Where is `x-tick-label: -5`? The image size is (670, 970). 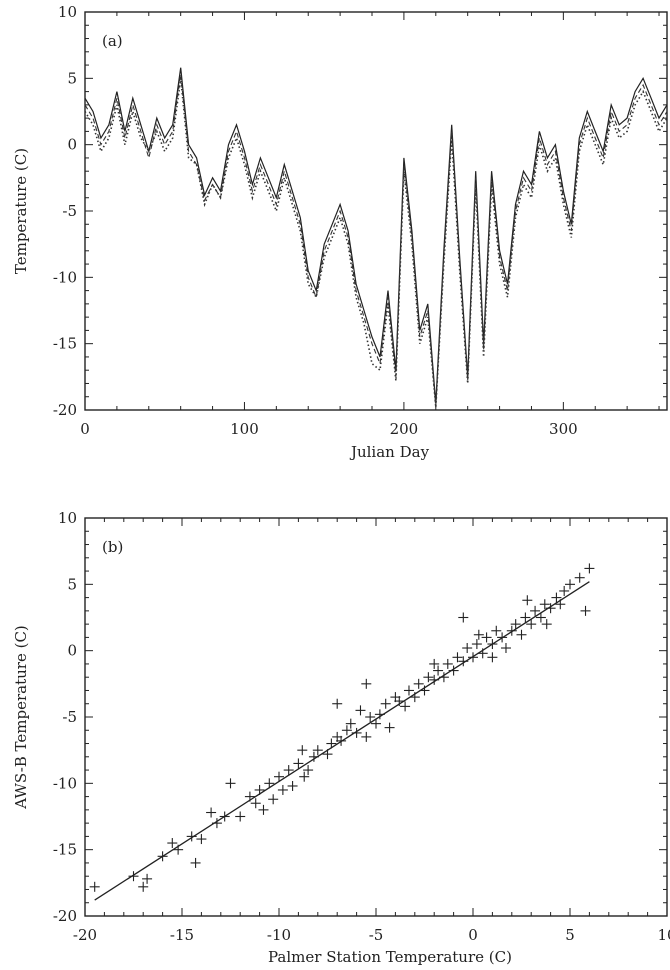 x-tick-label: -5 is located at coordinates (376, 935).